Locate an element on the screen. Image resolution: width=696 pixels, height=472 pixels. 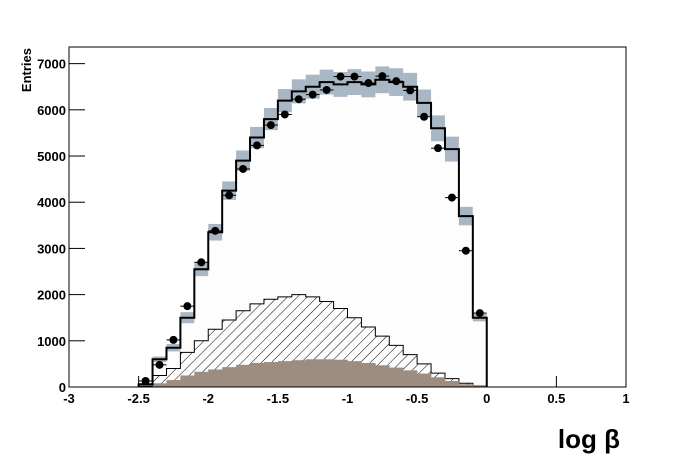
x-tick-label: -2 is located at coordinates (208, 398).